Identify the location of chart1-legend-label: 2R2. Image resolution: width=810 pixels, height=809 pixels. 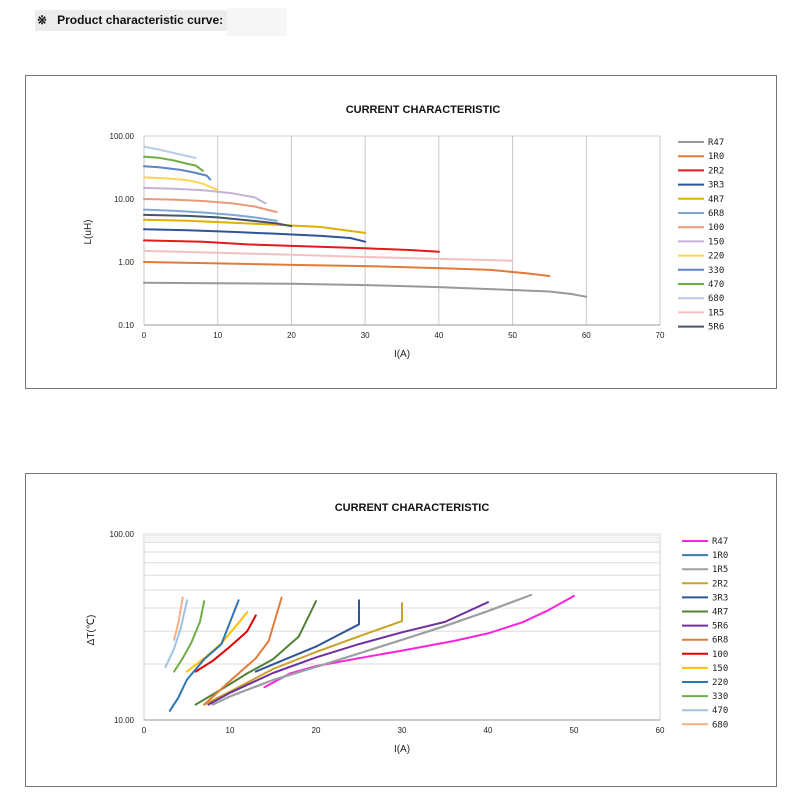
(716, 171).